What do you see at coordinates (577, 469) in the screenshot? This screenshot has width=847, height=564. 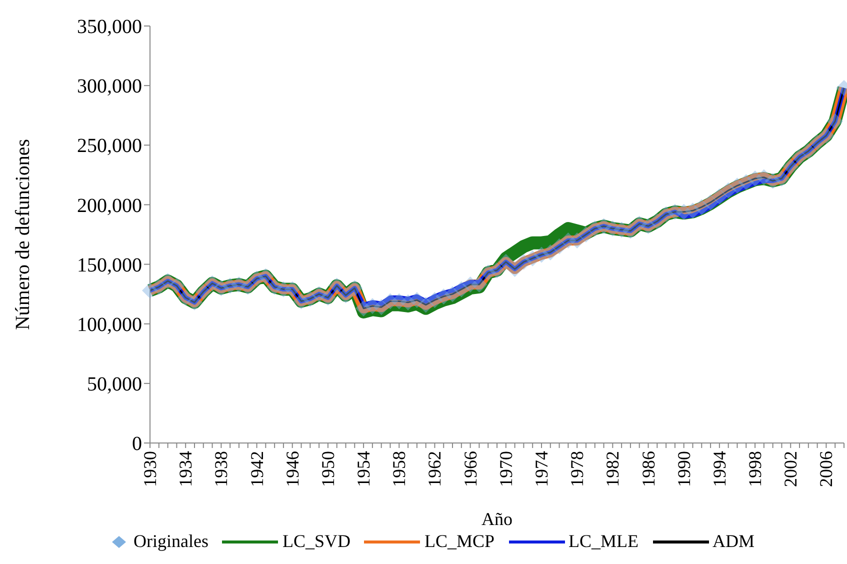 I see `x-tick-label: 1978` at bounding box center [577, 469].